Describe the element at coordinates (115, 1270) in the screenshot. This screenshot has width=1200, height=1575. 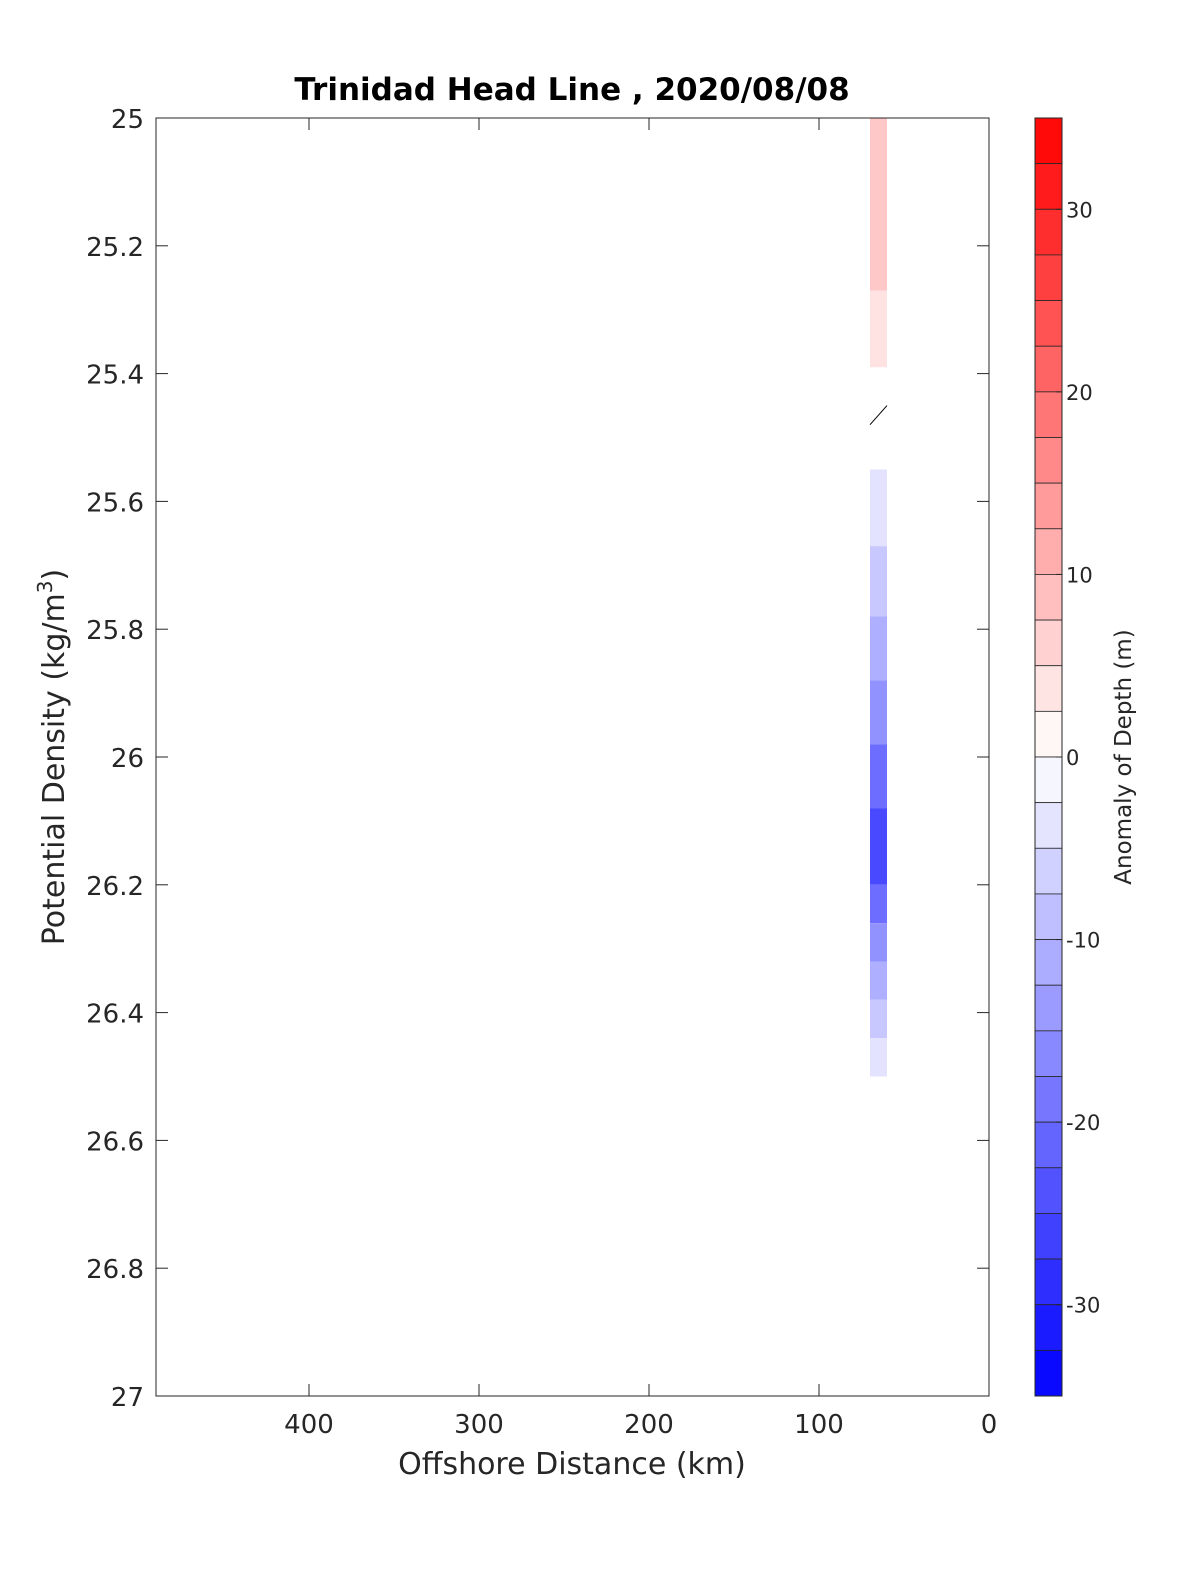
I see `y-tick-label: 26.8` at that location.